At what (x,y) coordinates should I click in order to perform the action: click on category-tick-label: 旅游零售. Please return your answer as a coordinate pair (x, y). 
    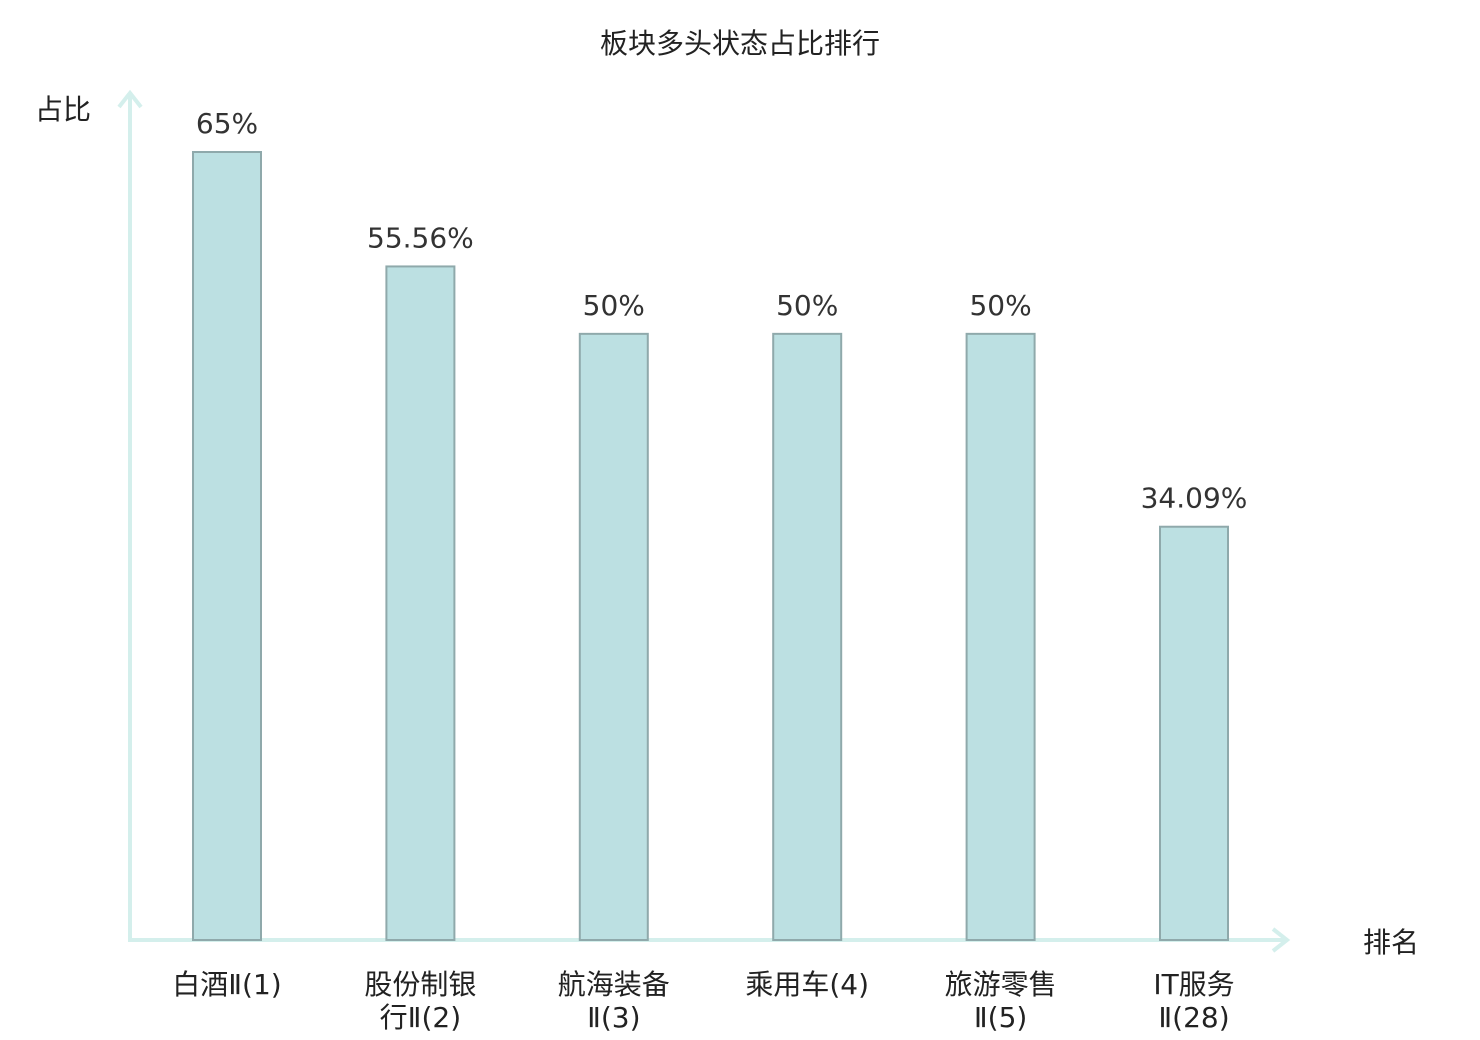
    Looking at the image, I should click on (1001, 984).